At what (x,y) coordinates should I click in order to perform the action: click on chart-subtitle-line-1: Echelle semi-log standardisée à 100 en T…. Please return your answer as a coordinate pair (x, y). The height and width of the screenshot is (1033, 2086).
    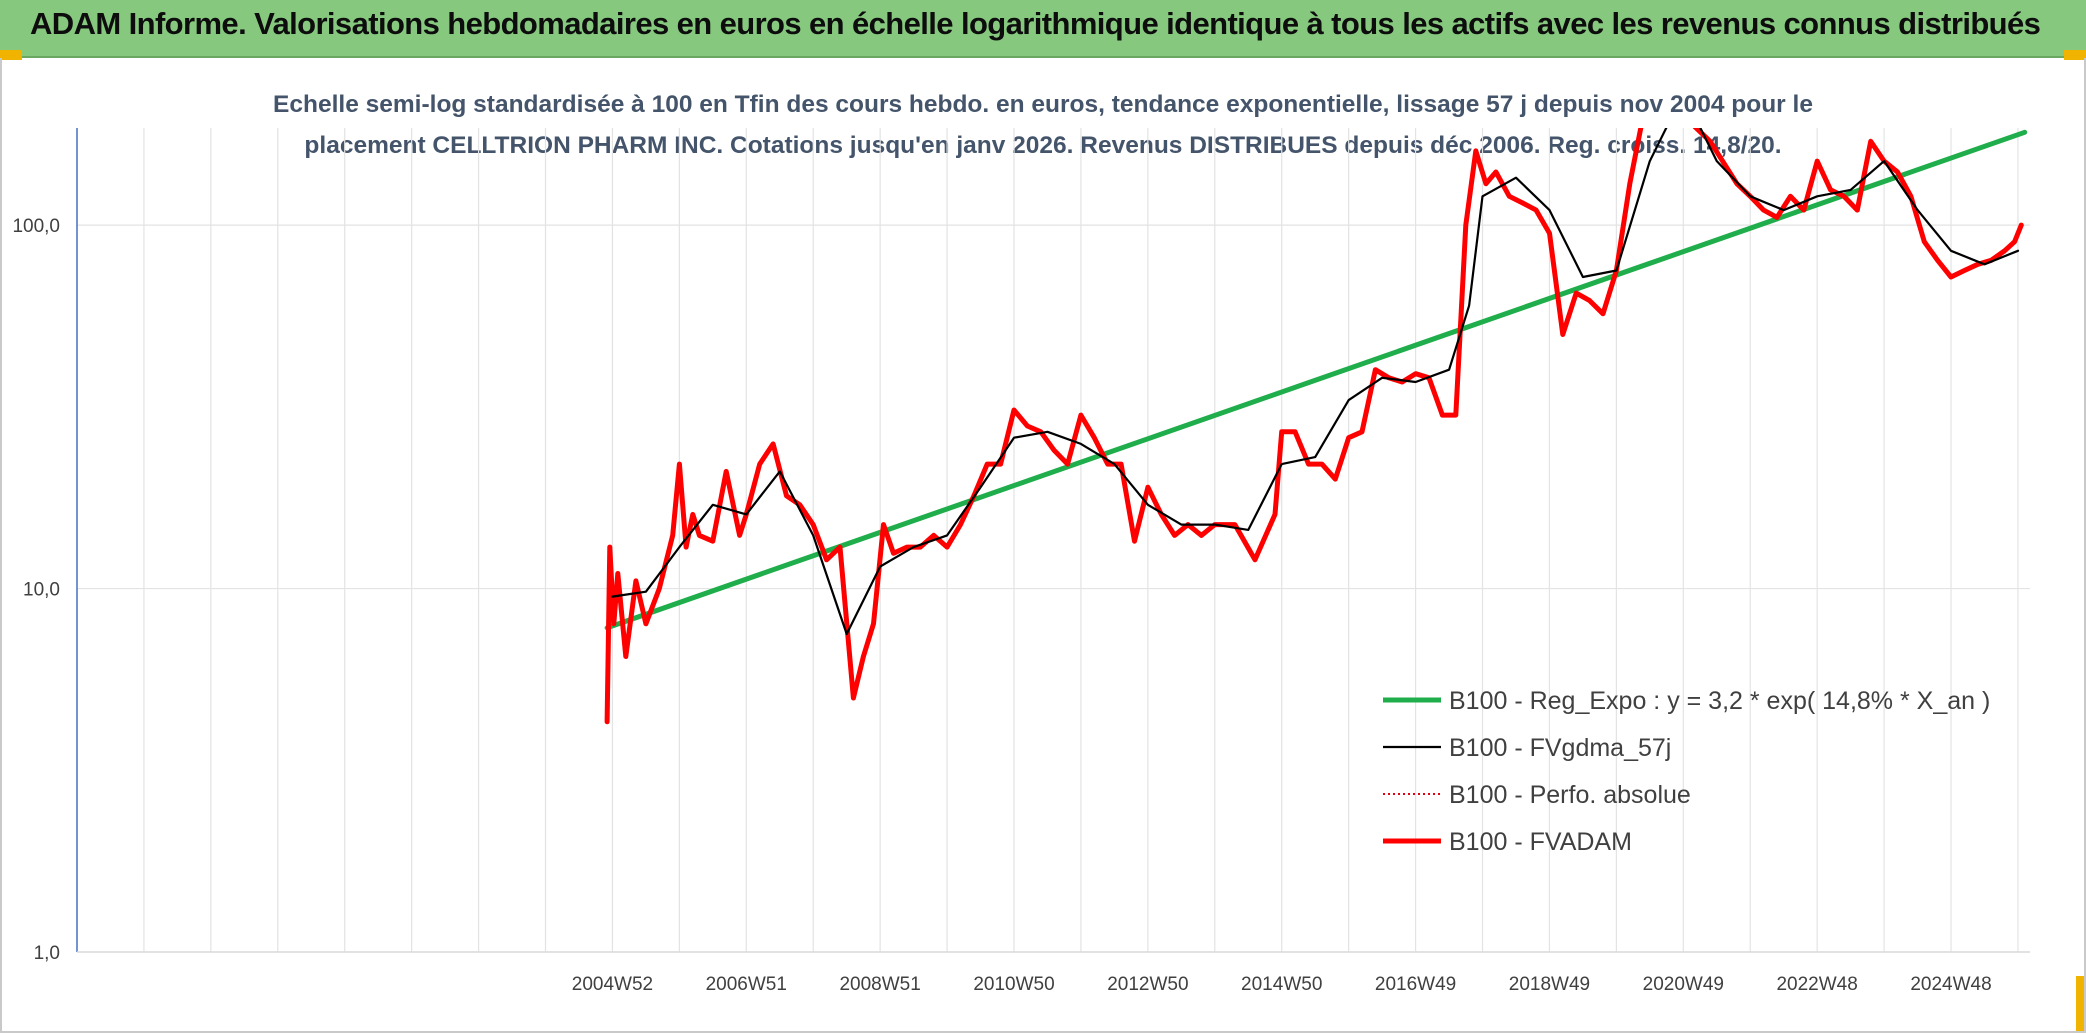
    Looking at the image, I should click on (1043, 104).